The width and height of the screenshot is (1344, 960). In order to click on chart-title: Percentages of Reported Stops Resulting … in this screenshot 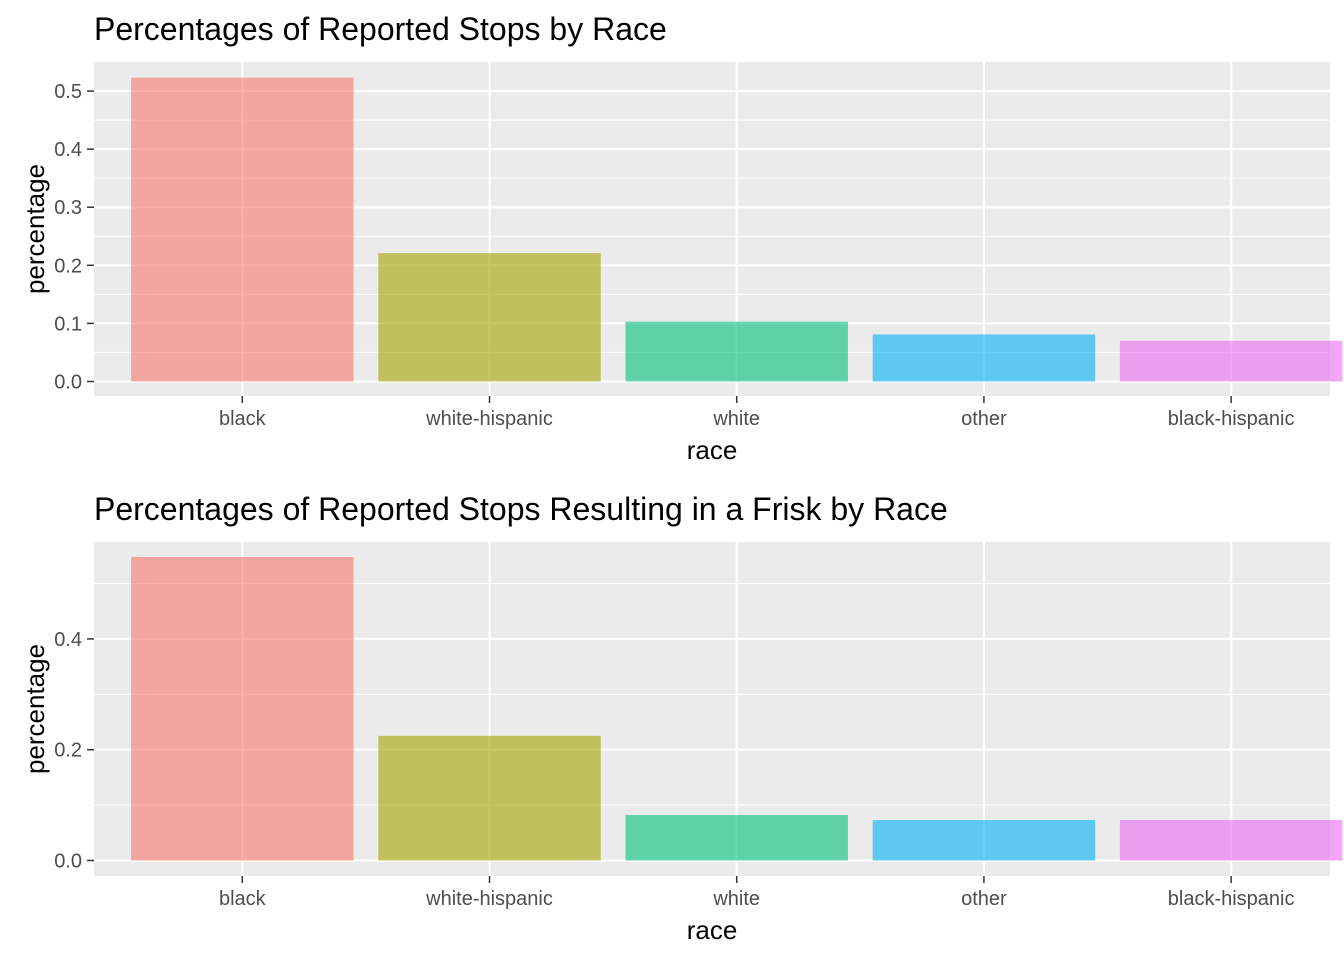, I will do `click(521, 509)`.